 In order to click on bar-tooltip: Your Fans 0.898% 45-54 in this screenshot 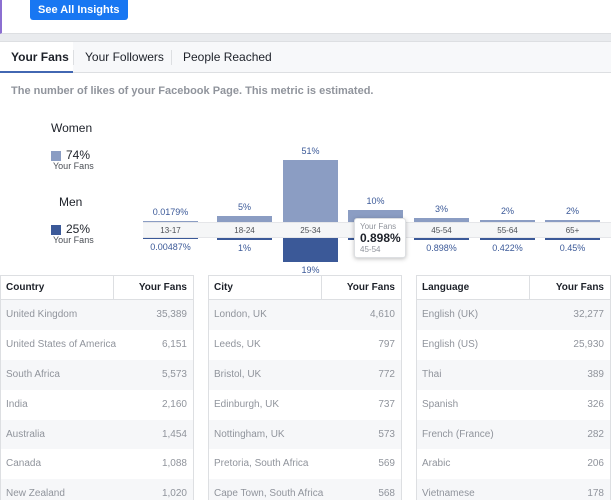, I will do `click(380, 238)`.